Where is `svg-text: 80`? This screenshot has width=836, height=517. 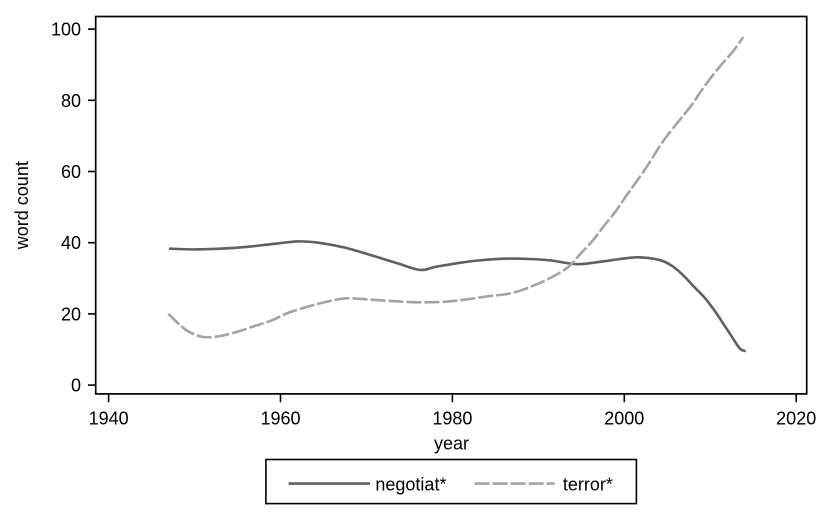 svg-text: 80 is located at coordinates (71, 101).